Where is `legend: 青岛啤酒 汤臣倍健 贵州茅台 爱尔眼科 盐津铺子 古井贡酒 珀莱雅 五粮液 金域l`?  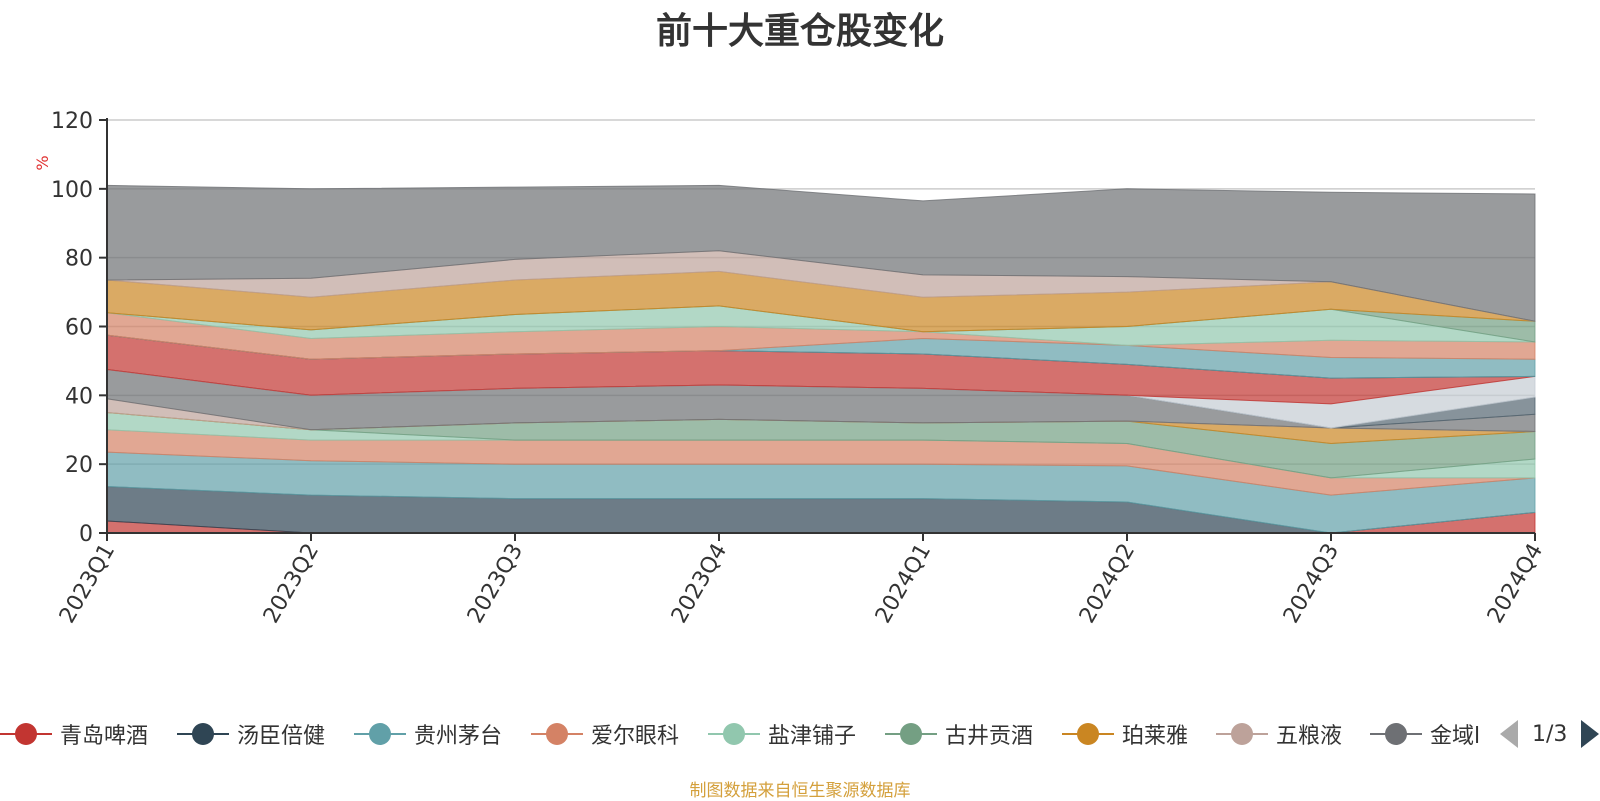 legend: 青岛啤酒 汤臣倍健 贵州茅台 爱尔眼科 盐津铺子 古井贡酒 珀莱雅 五粮液 金域l is located at coordinates (800, 734).